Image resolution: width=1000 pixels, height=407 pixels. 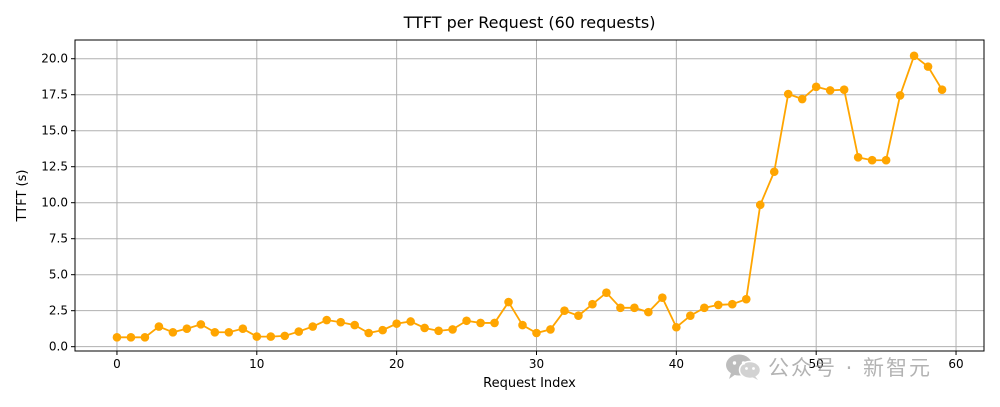 What do you see at coordinates (529, 383) in the screenshot?
I see `x-axis-label: Request Index` at bounding box center [529, 383].